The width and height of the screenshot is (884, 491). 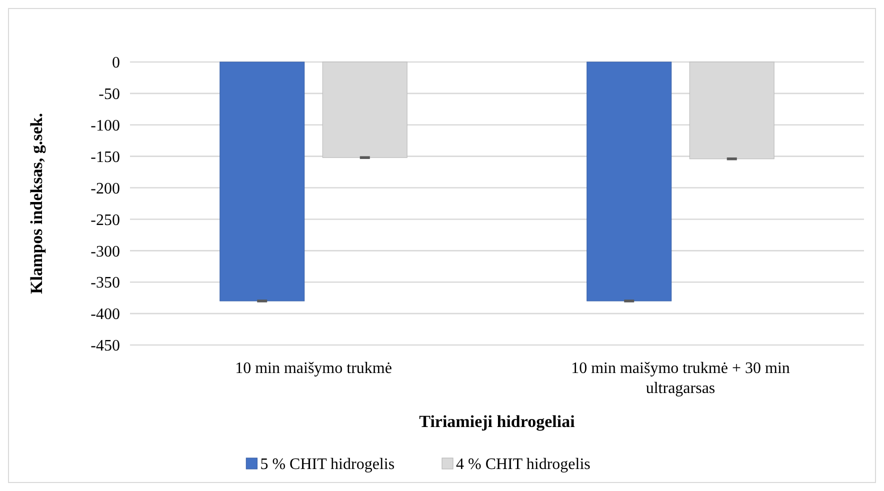 What do you see at coordinates (523, 464) in the screenshot?
I see `legend-label: 4 % CHIT hidrogelis` at bounding box center [523, 464].